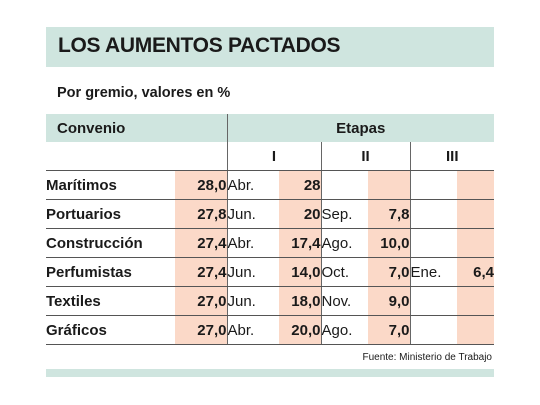 The image size is (540, 405). I want to click on stage1-value: 18,0, so click(300, 301).